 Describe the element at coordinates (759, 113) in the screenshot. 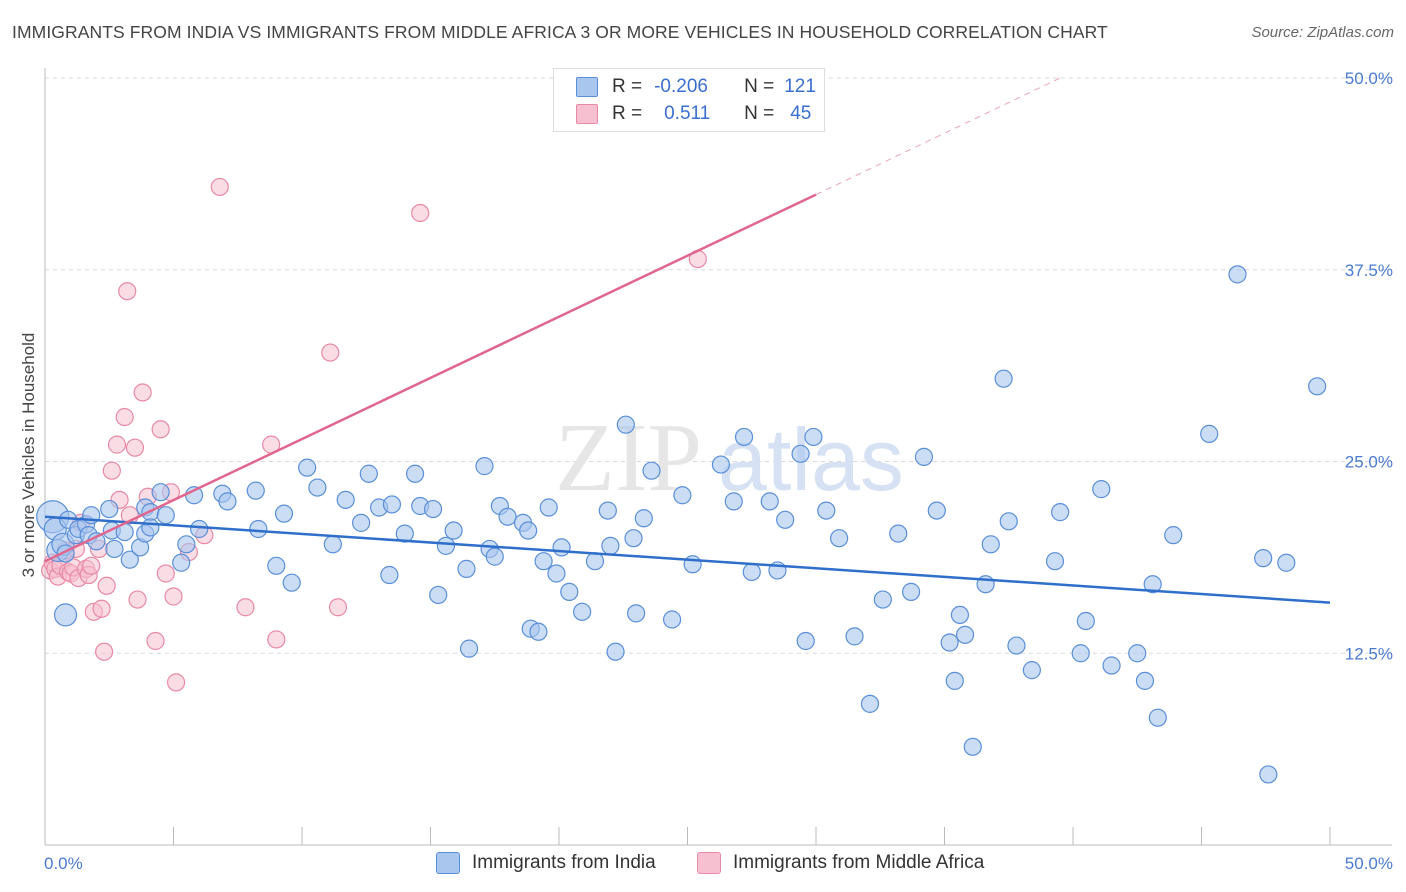

I see `africa-n-label: N =` at that location.